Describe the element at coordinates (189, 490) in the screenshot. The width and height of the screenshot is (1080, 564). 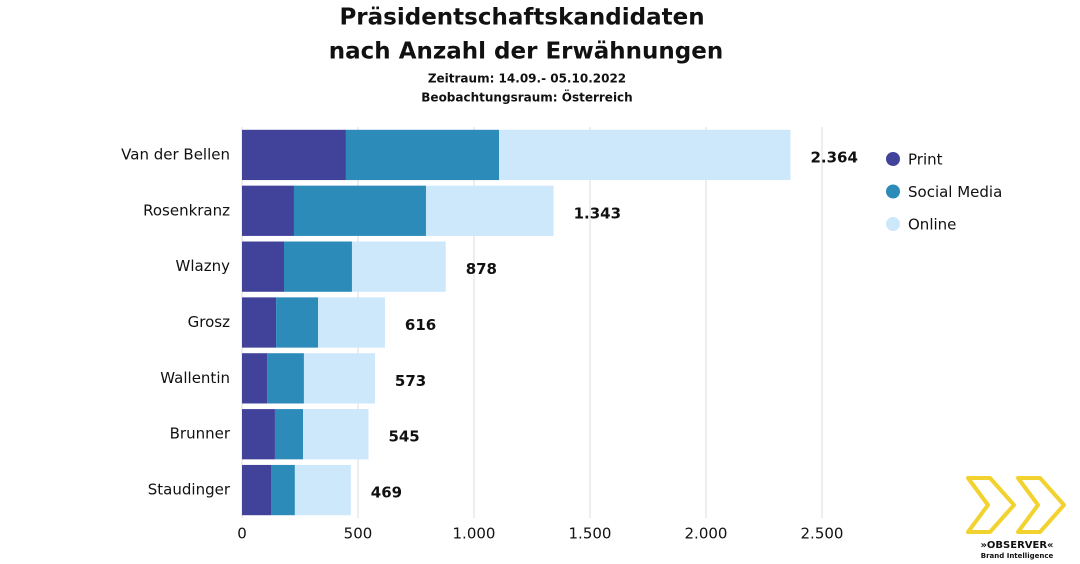
I see `y-tick-label: Staudinger` at that location.